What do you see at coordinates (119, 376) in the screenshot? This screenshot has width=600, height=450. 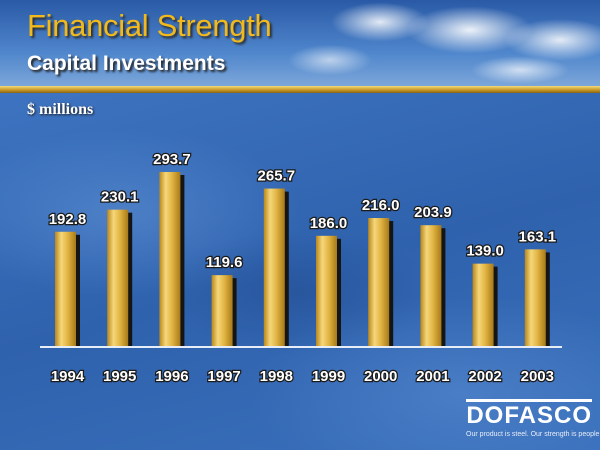 I see `x-tick-1995: 1995` at bounding box center [119, 376].